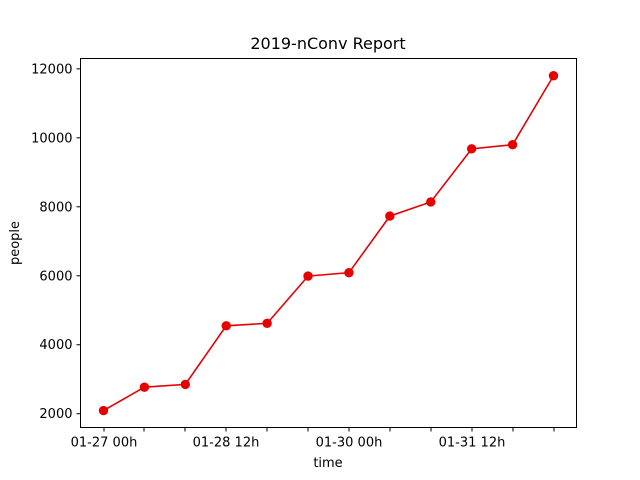 This screenshot has height=480, width=640. What do you see at coordinates (51, 69) in the screenshot?
I see `y-tick-label: 12000` at bounding box center [51, 69].